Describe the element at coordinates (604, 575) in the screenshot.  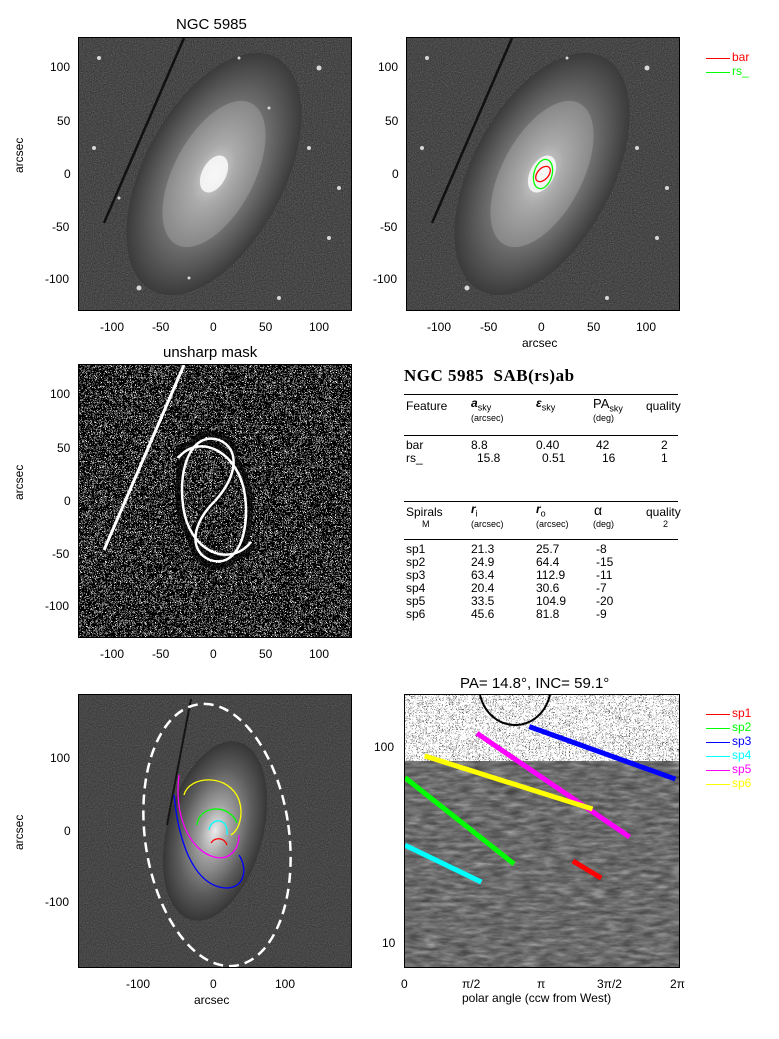
I see `table-cell: -11` at that location.